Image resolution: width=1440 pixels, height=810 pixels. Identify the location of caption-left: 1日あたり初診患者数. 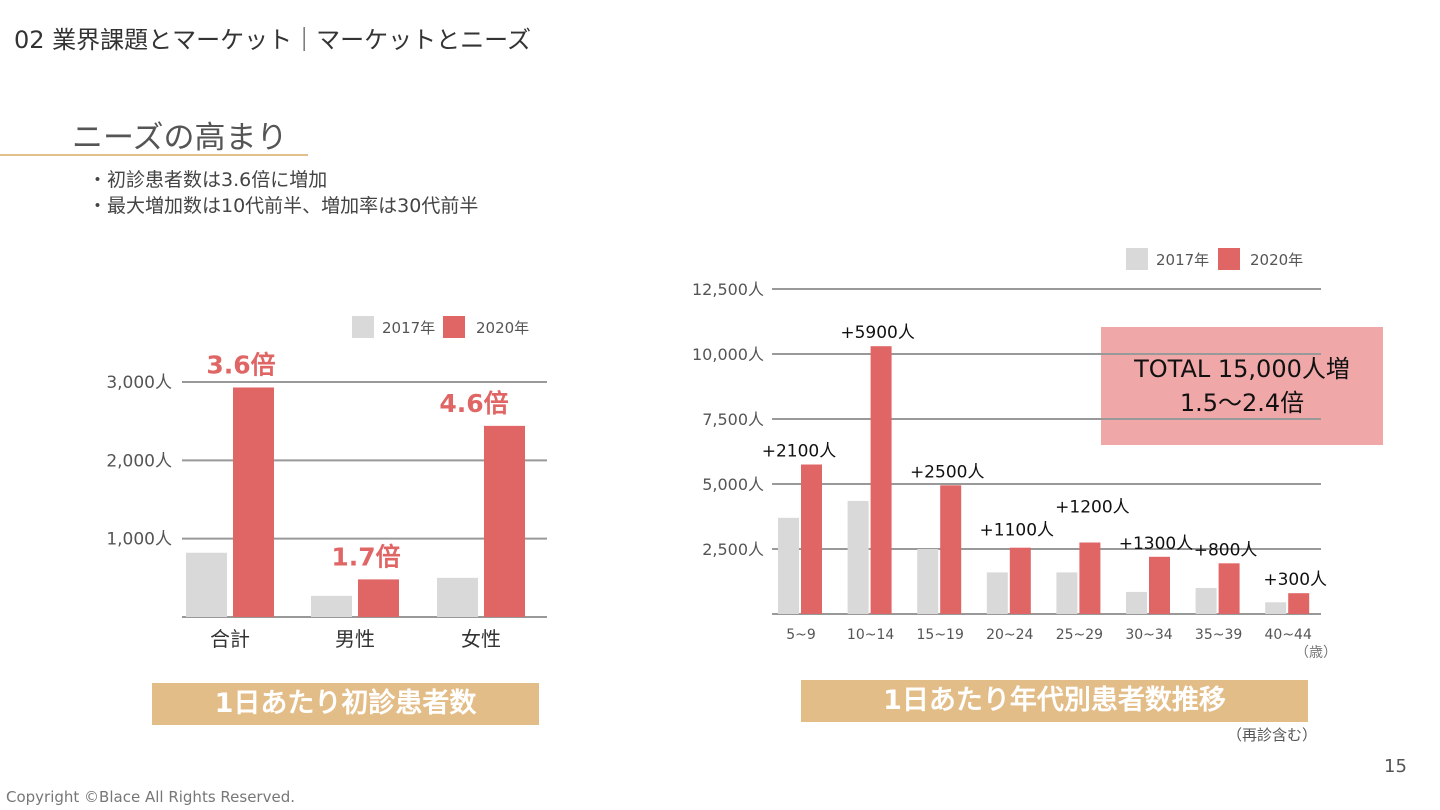
(345, 704).